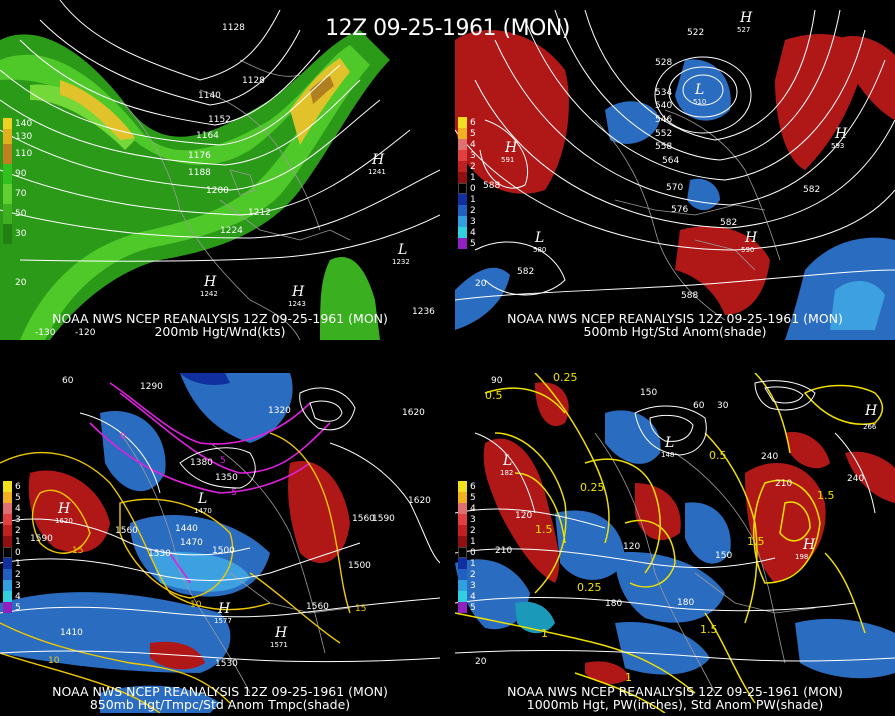  I want to click on contour-label: 1290, so click(151, 387).